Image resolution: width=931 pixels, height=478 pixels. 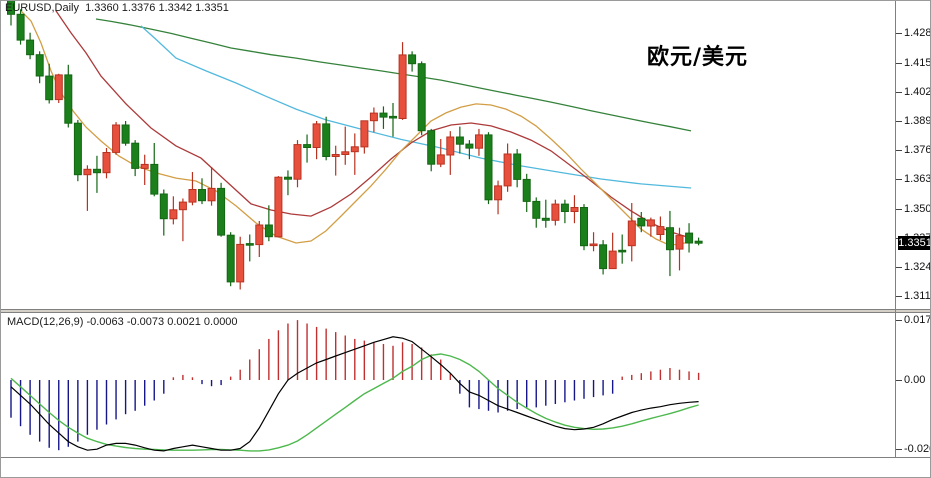 What do you see at coordinates (914, 243) in the screenshot?
I see `current-price-badge: 1.3351` at bounding box center [914, 243].